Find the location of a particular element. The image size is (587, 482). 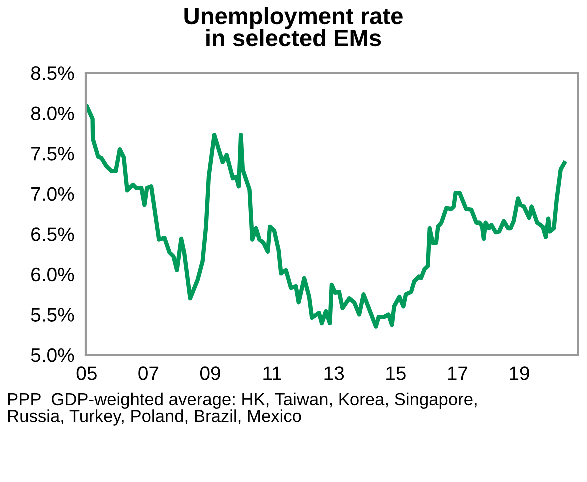

text: PPP GDP-weighted average: HK, Taiwan, Korea, Singapore, Russia, Turkey, Poland, Brazil, Mexico is located at coordinates (242, 409).